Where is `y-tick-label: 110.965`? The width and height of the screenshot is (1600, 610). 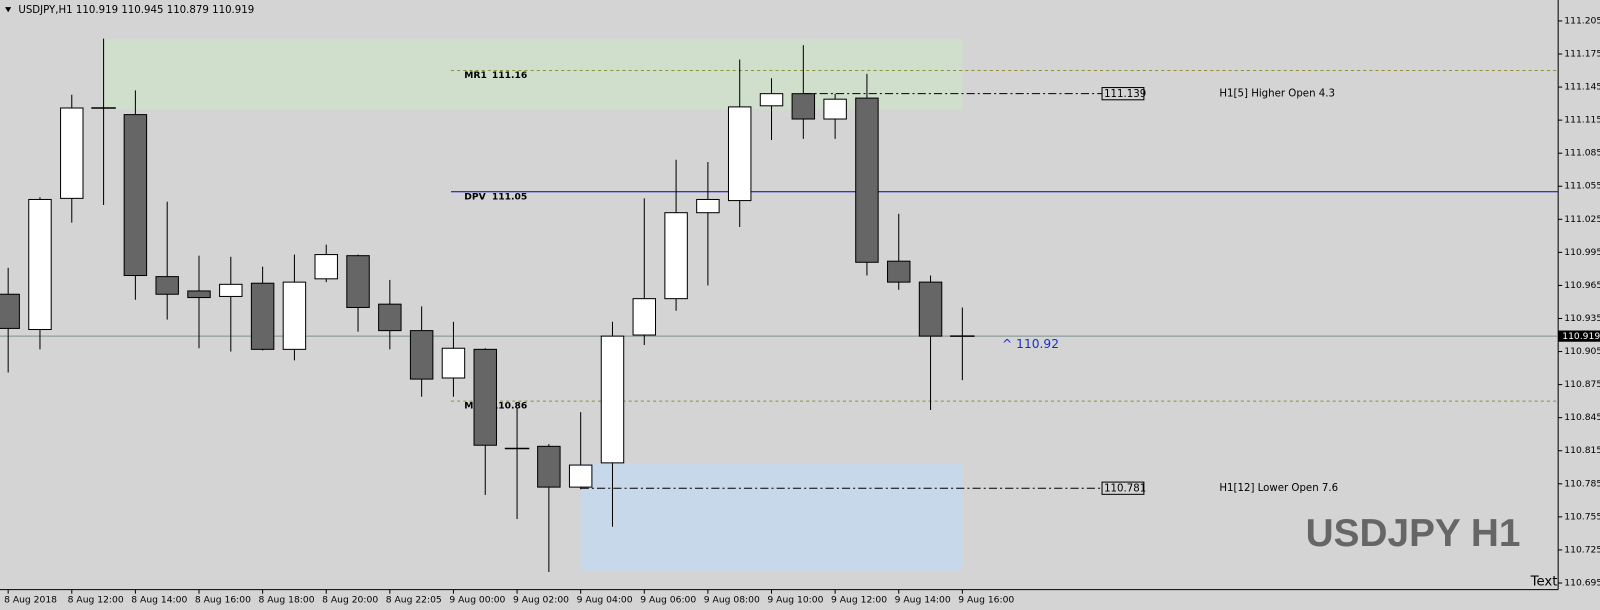
y-tick-label: 110.965 is located at coordinates (1582, 285).